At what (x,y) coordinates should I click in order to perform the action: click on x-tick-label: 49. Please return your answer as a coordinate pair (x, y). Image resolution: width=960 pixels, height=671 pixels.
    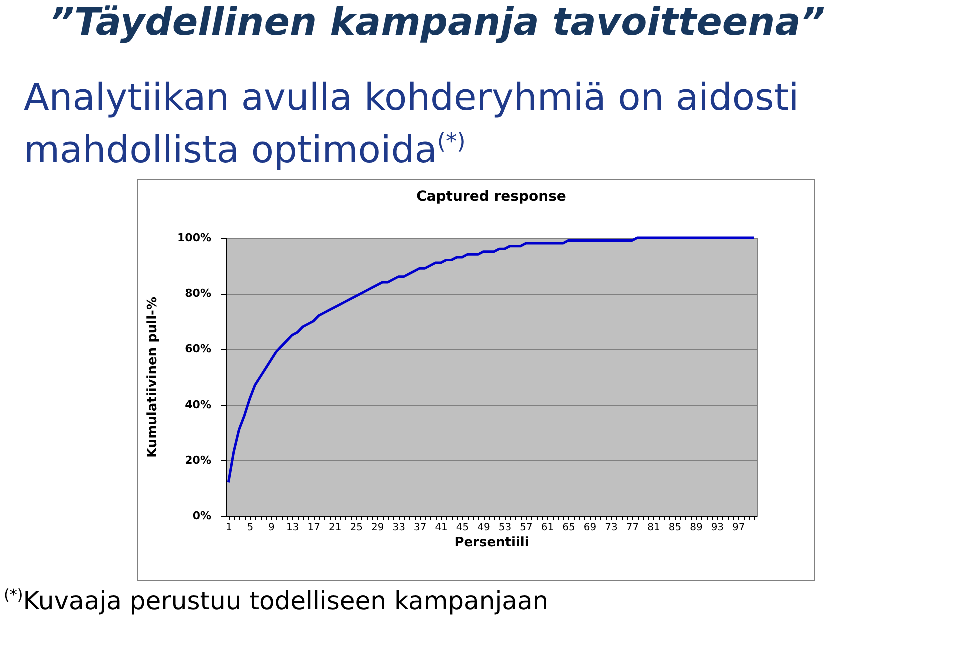
    Looking at the image, I should click on (484, 528).